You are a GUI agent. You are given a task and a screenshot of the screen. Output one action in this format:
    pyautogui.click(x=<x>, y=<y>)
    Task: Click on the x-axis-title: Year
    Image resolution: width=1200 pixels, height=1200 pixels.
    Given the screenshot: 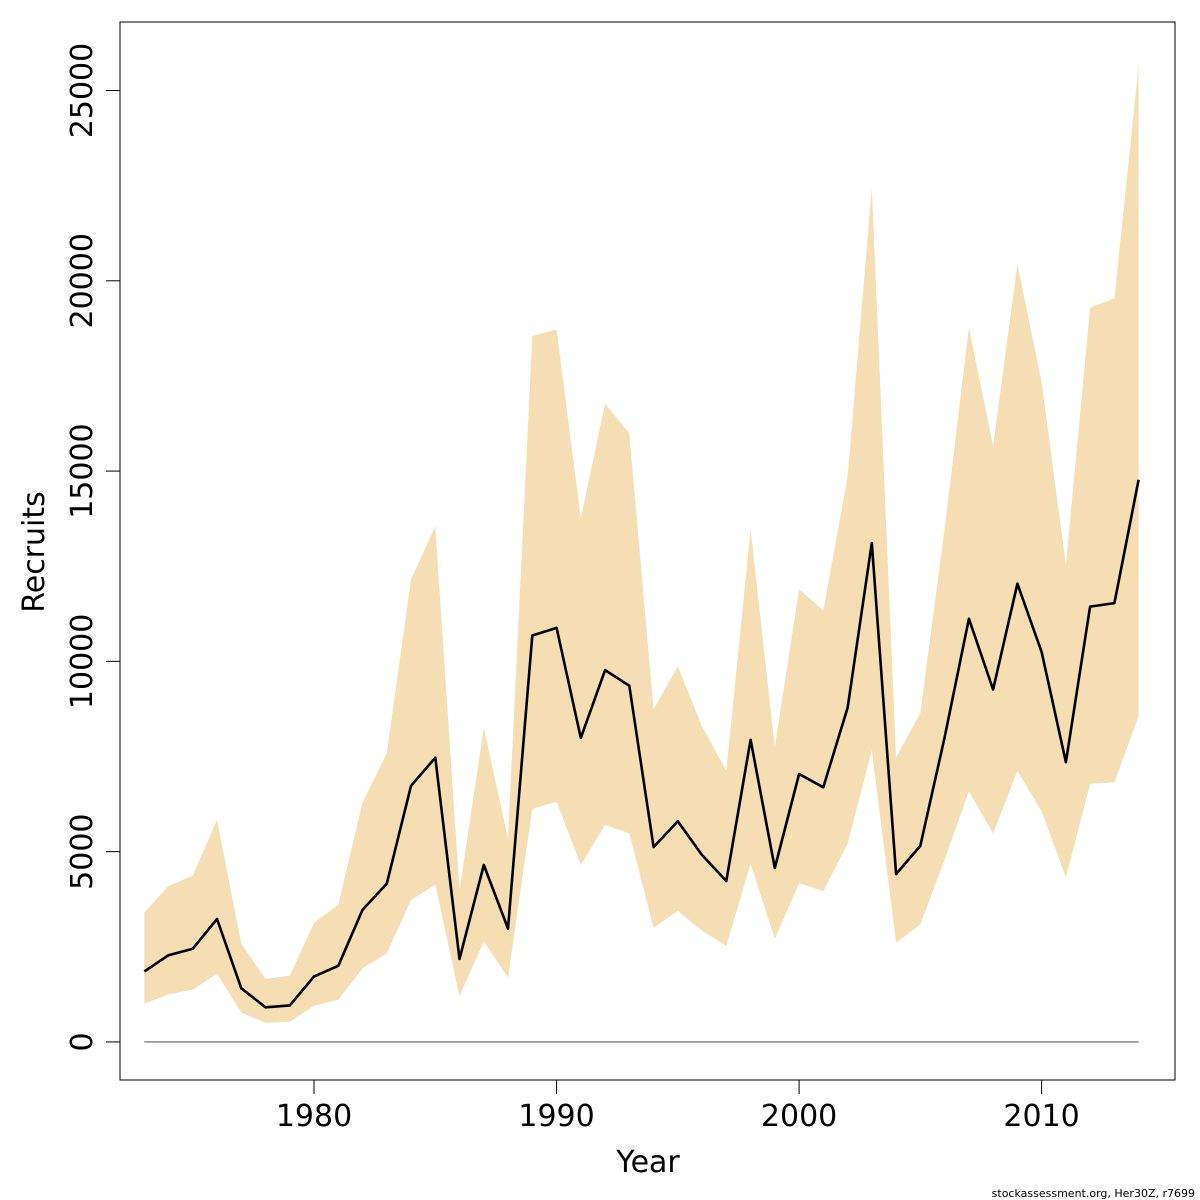 What is the action you would take?
    pyautogui.click(x=647, y=1162)
    